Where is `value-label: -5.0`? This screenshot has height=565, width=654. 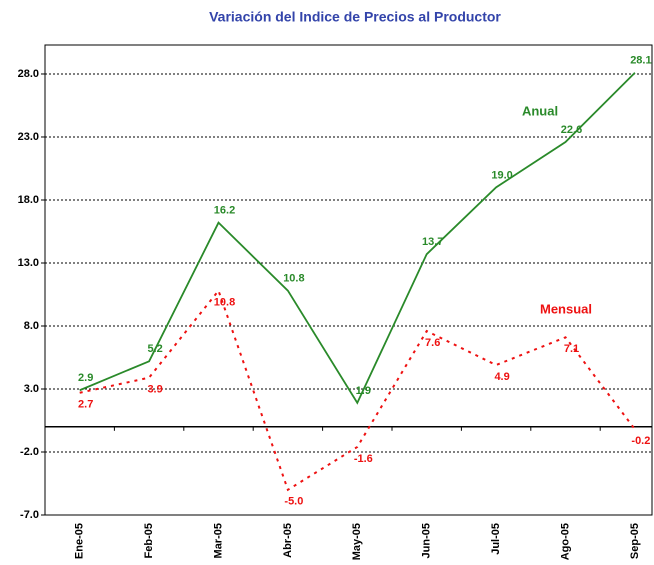 value-label: -5.0 is located at coordinates (293, 502).